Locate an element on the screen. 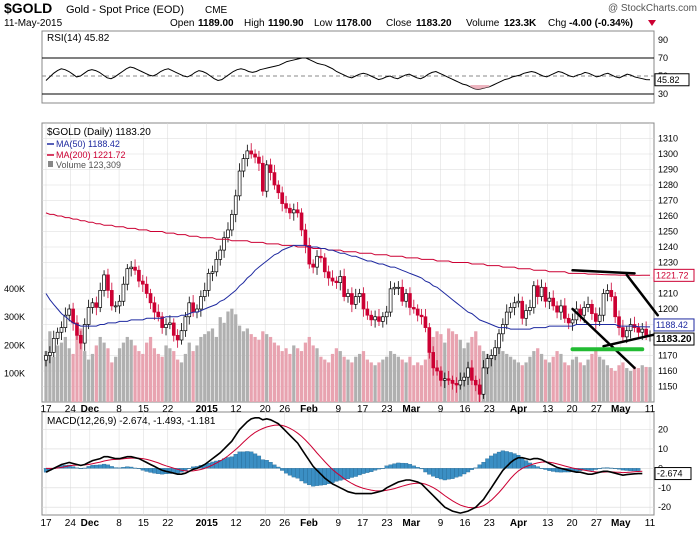 Image resolution: width=700 pixels, height=535 pixels. x-axis-label: 11 is located at coordinates (650, 409).